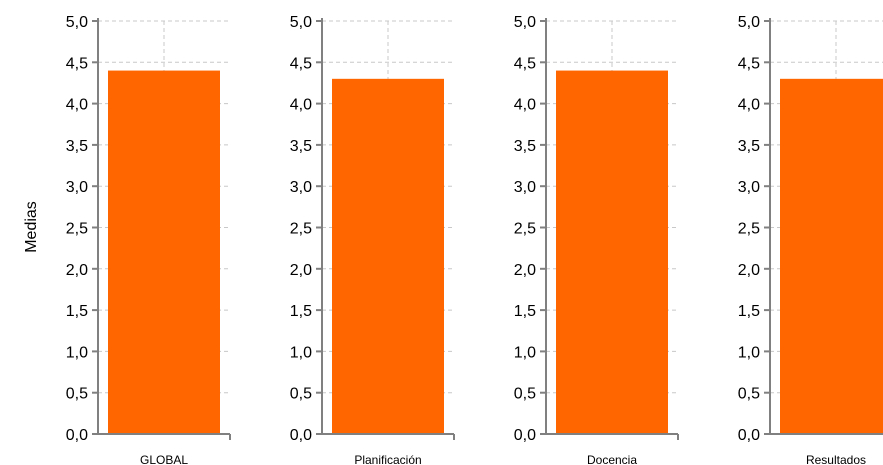  What do you see at coordinates (836, 459) in the screenshot?
I see `category-label: Resultados` at bounding box center [836, 459].